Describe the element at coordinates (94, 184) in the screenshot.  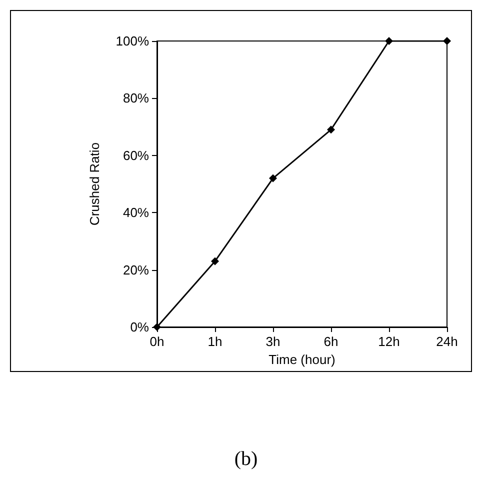
I see `y-axis-title: Crushed Ratio` at that location.